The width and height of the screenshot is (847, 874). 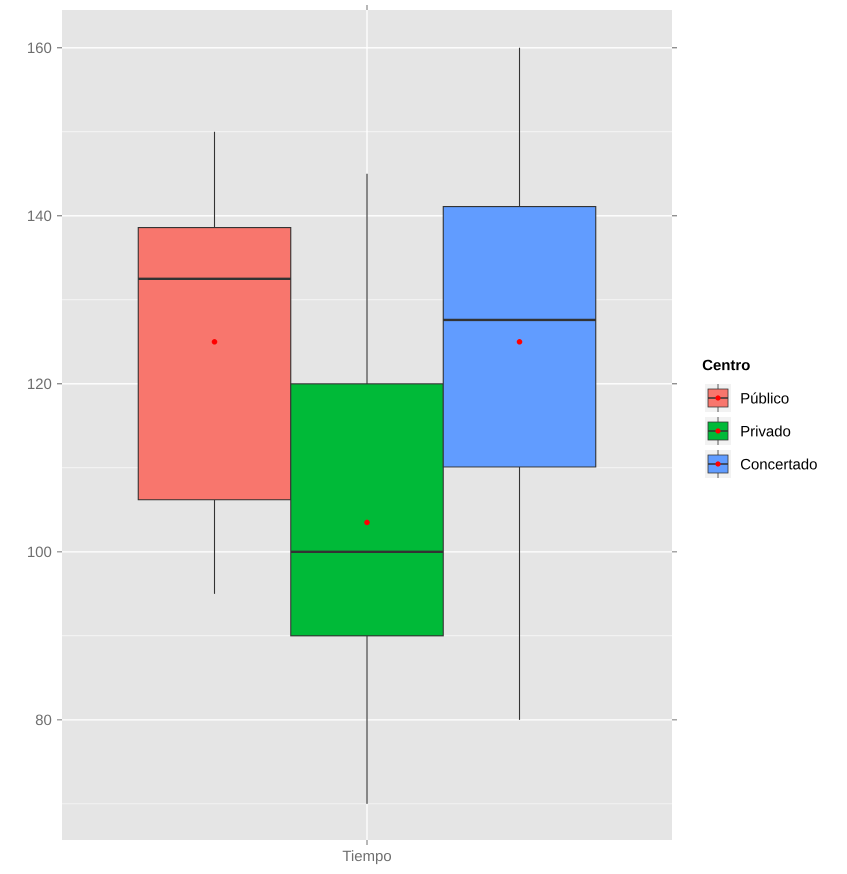 What do you see at coordinates (40, 552) in the screenshot?
I see `y-tick-label: 100` at bounding box center [40, 552].